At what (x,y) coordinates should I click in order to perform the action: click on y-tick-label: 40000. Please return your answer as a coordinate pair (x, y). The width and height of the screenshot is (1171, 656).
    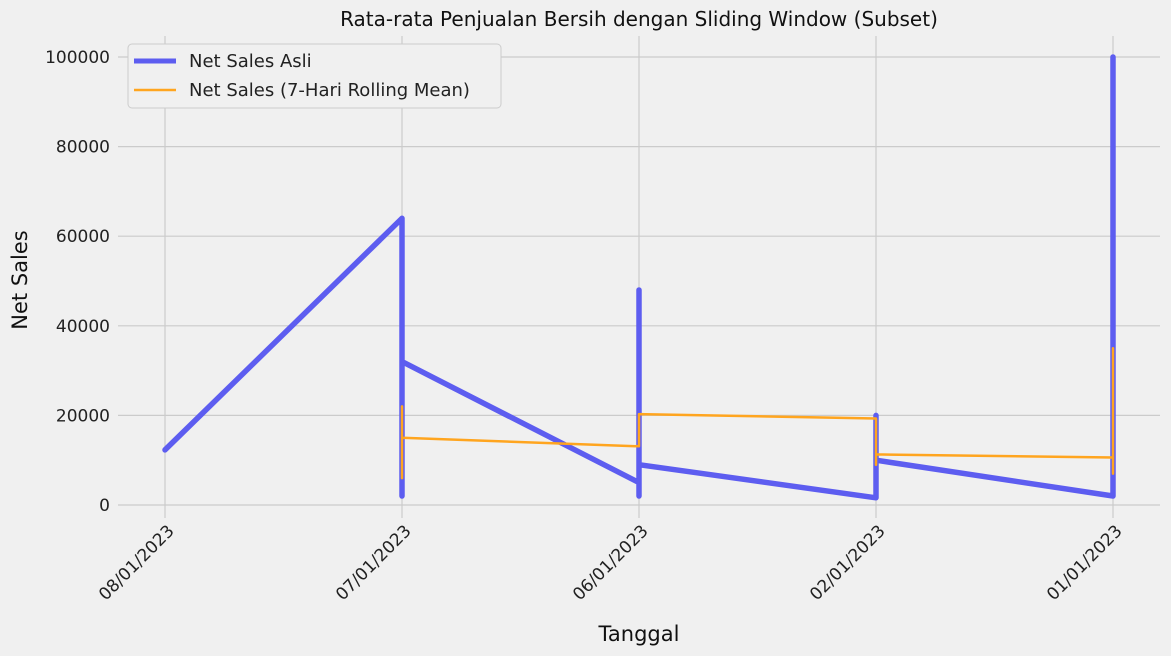
    Looking at the image, I should click on (83, 327).